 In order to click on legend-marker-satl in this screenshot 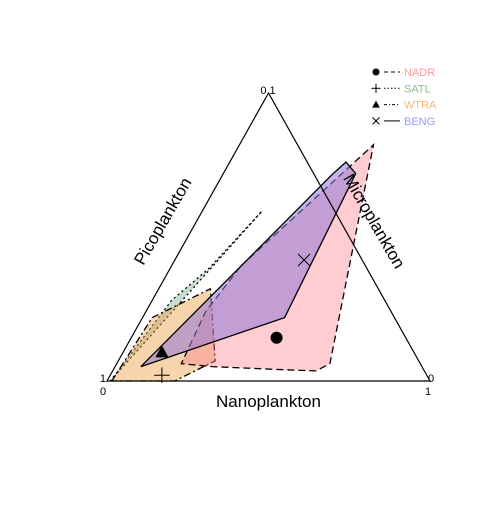, I will do `click(376, 88)`.